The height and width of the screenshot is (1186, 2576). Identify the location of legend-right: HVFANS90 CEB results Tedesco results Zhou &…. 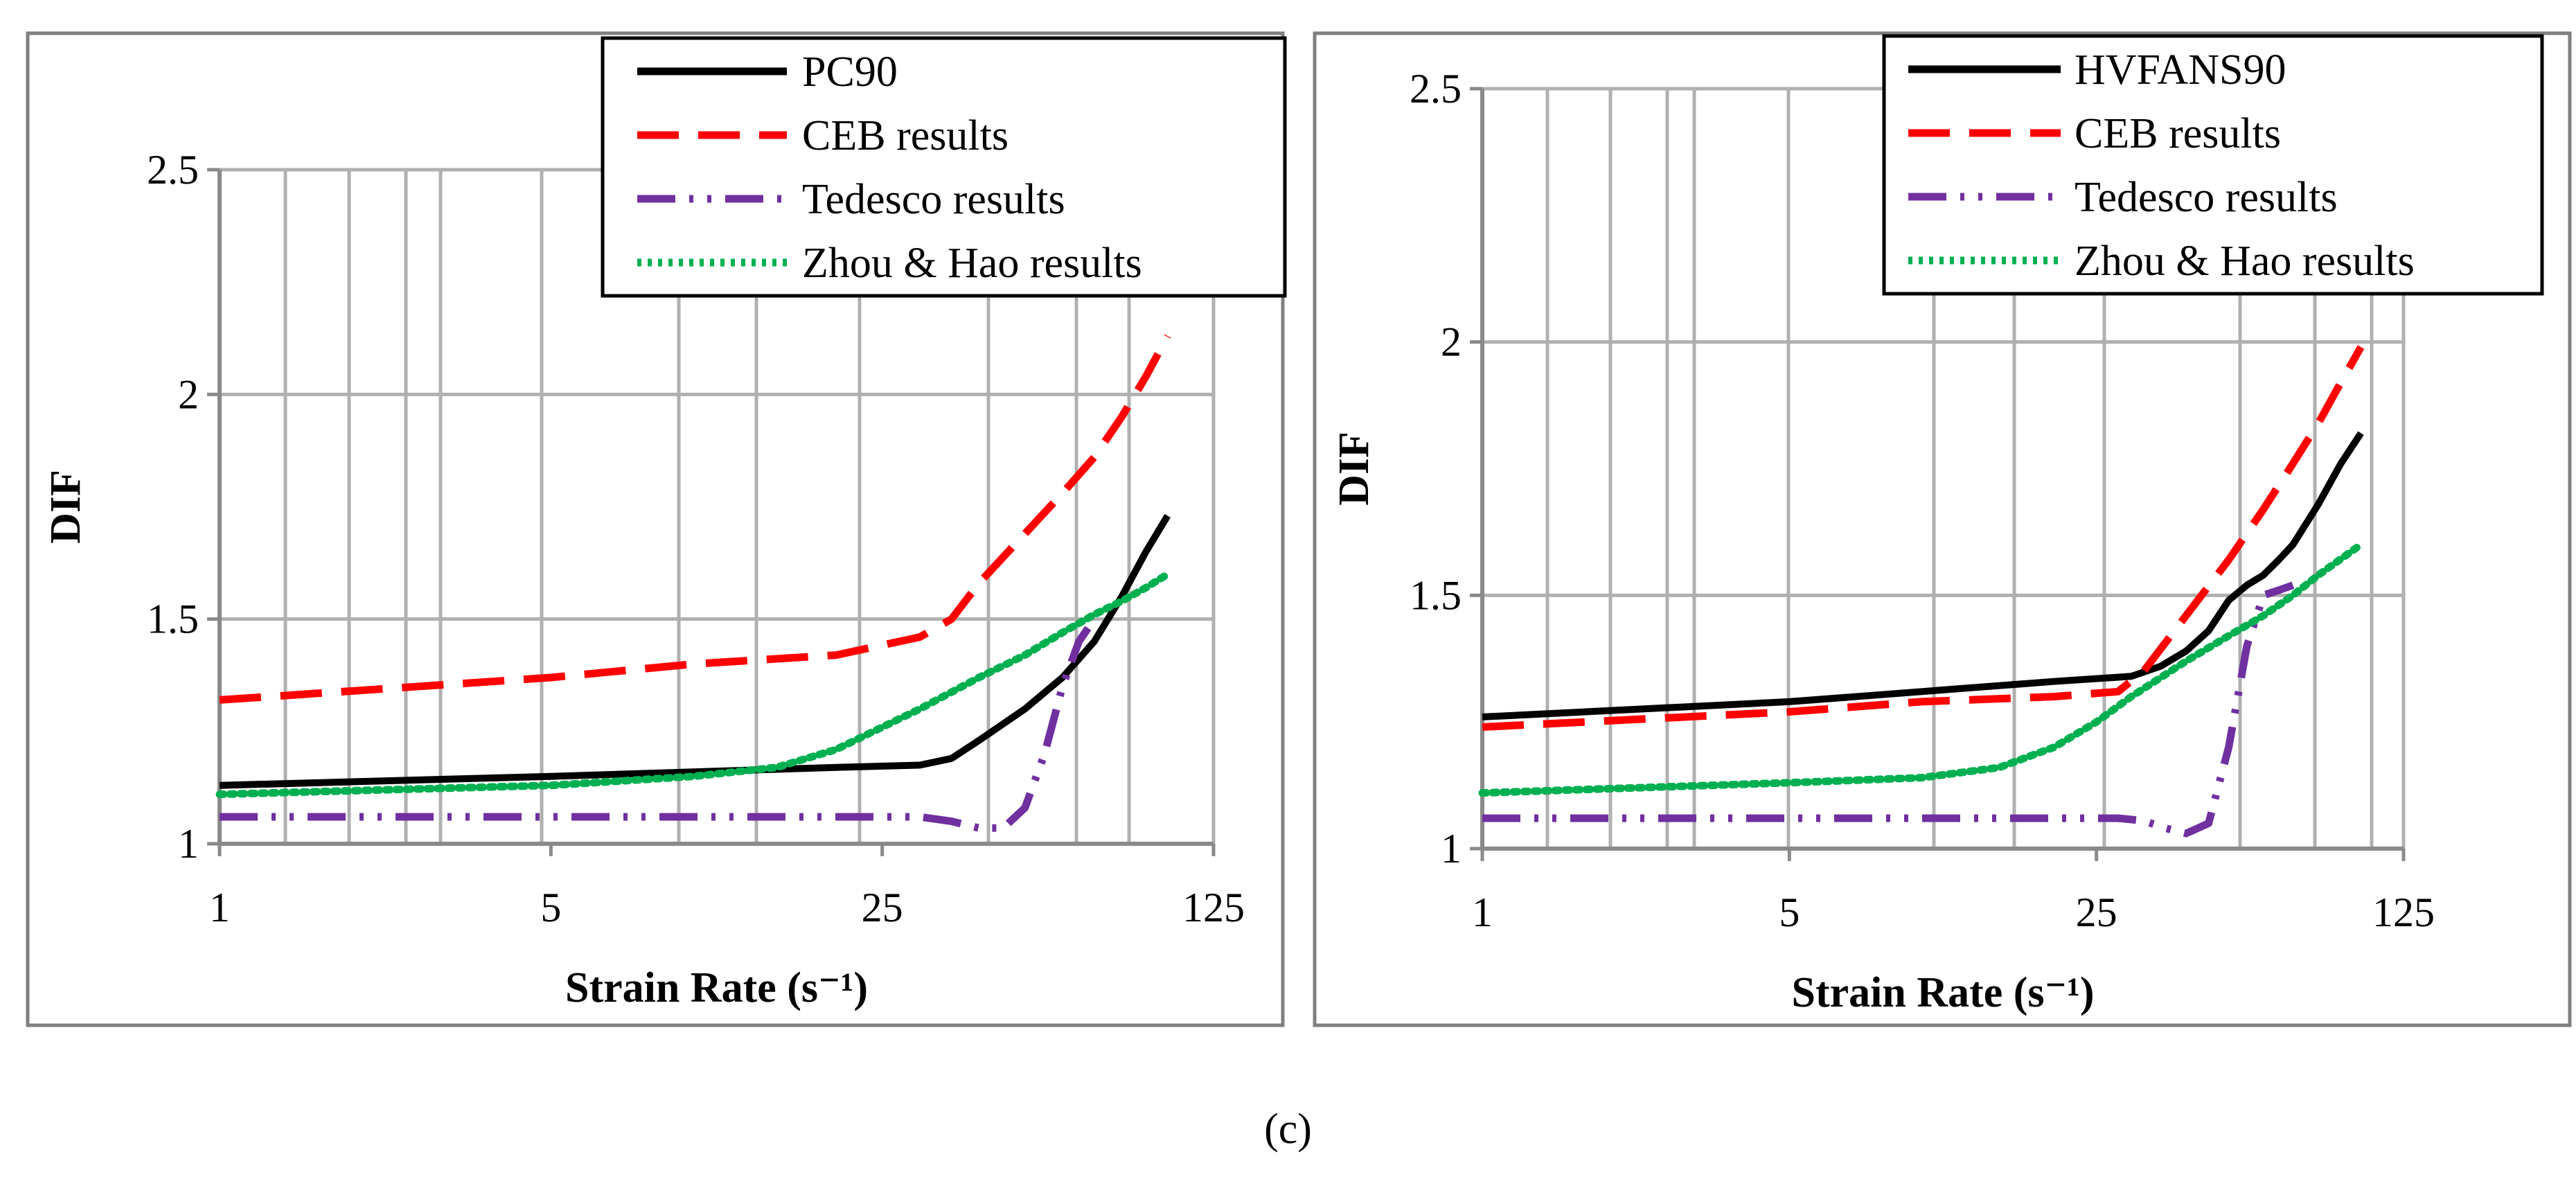
(2213, 165).